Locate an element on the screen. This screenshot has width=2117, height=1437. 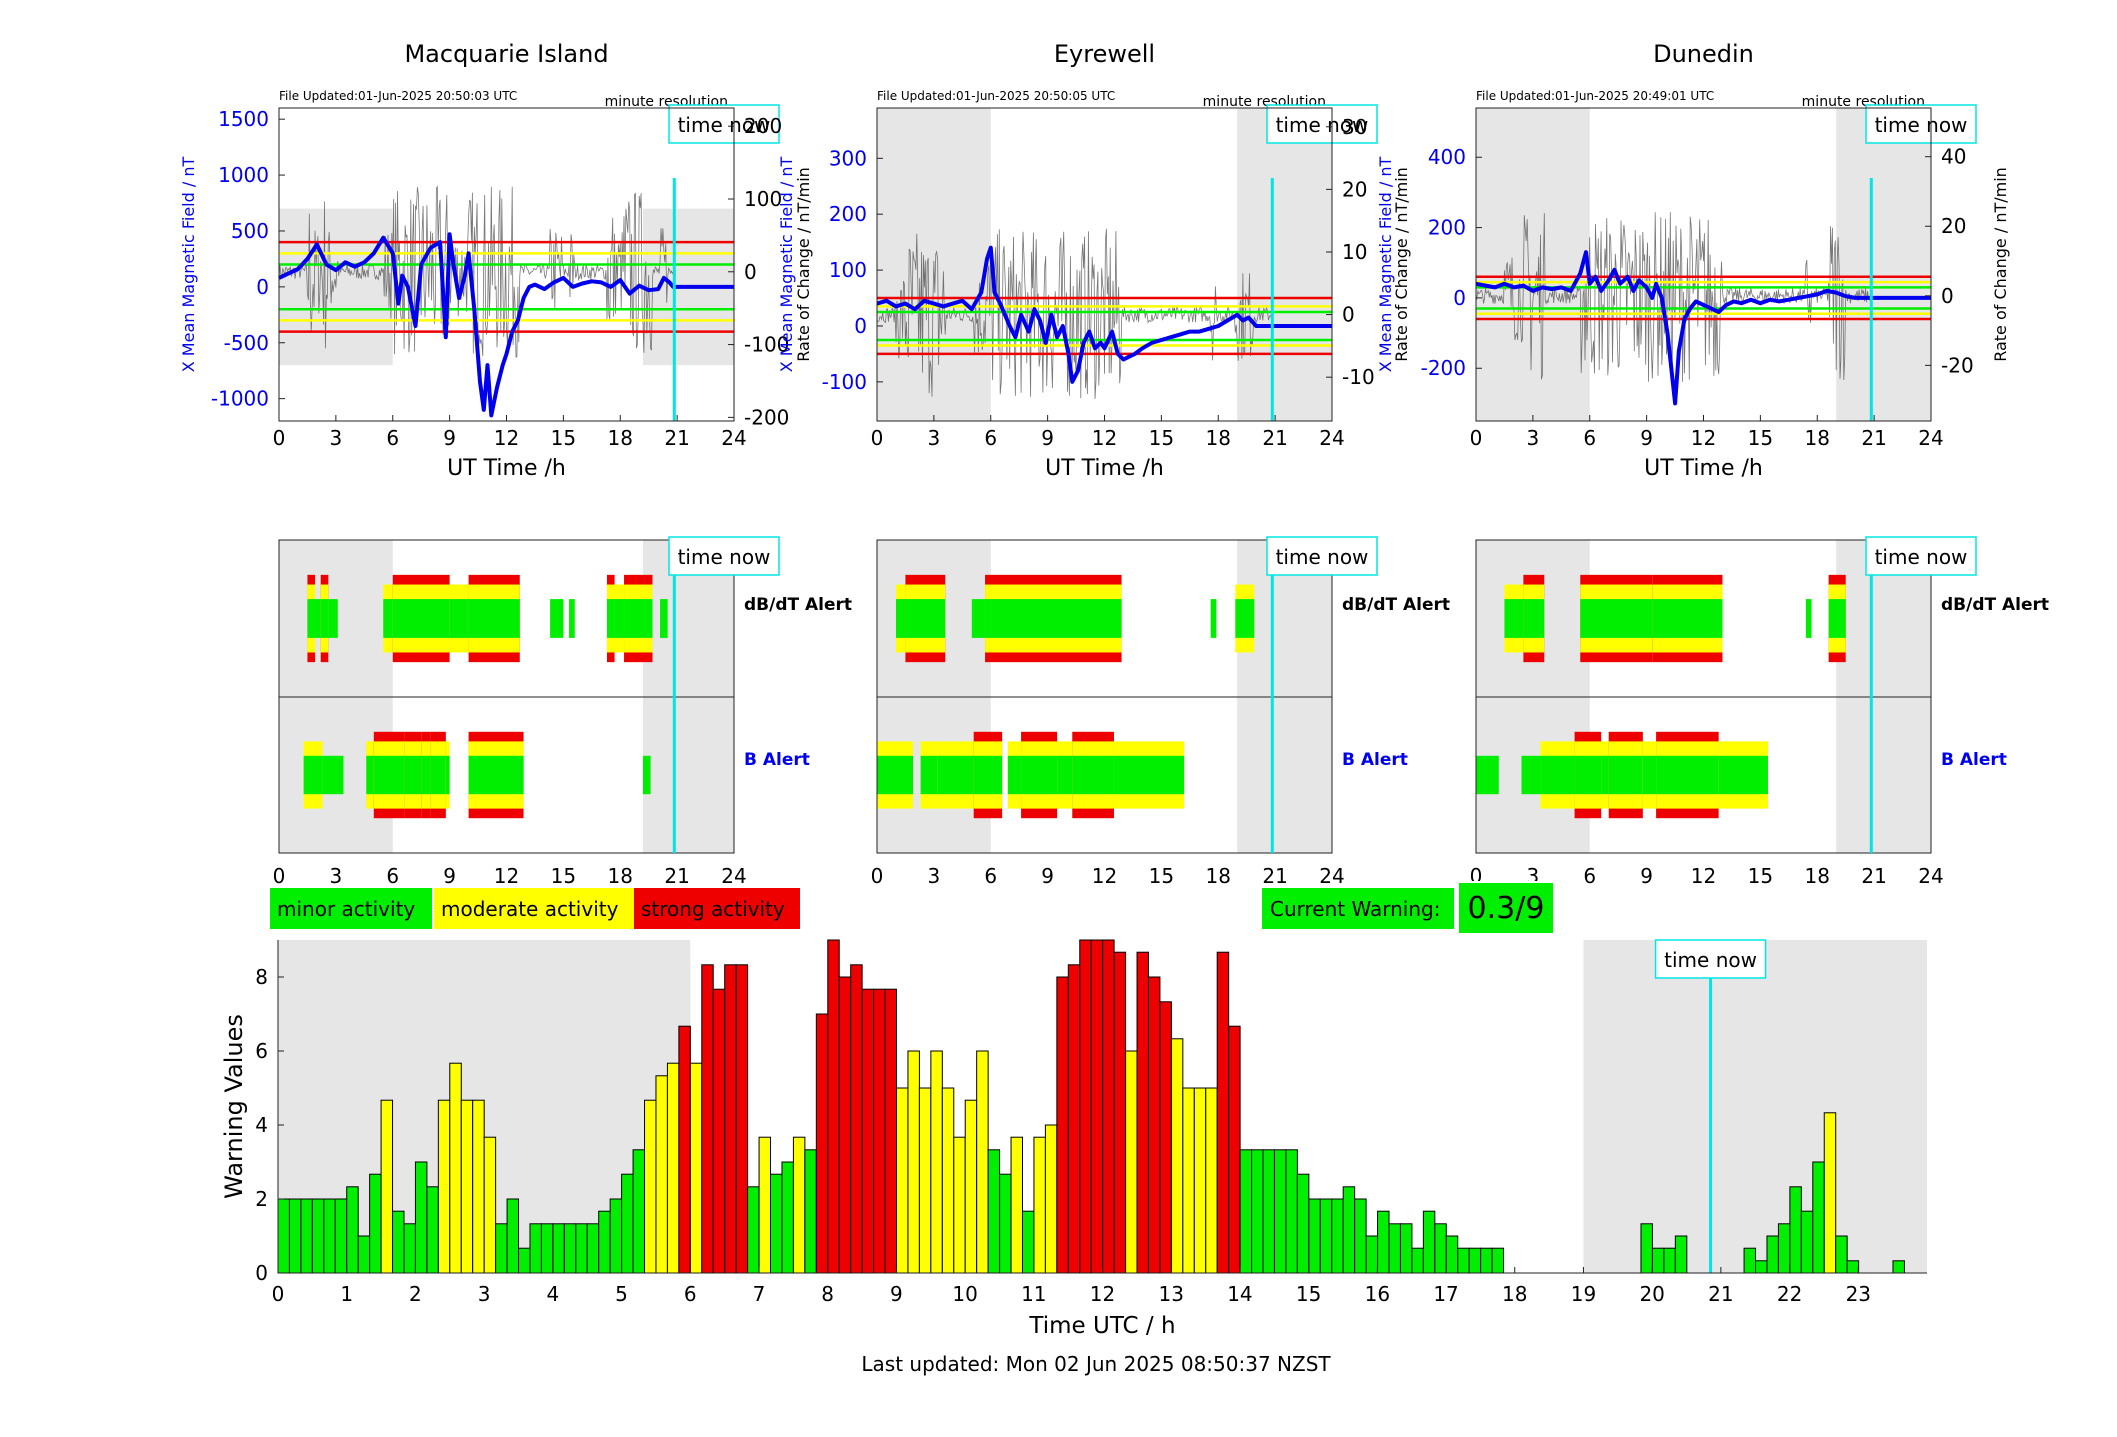
y-tick-label: 8 is located at coordinates (261, 977).